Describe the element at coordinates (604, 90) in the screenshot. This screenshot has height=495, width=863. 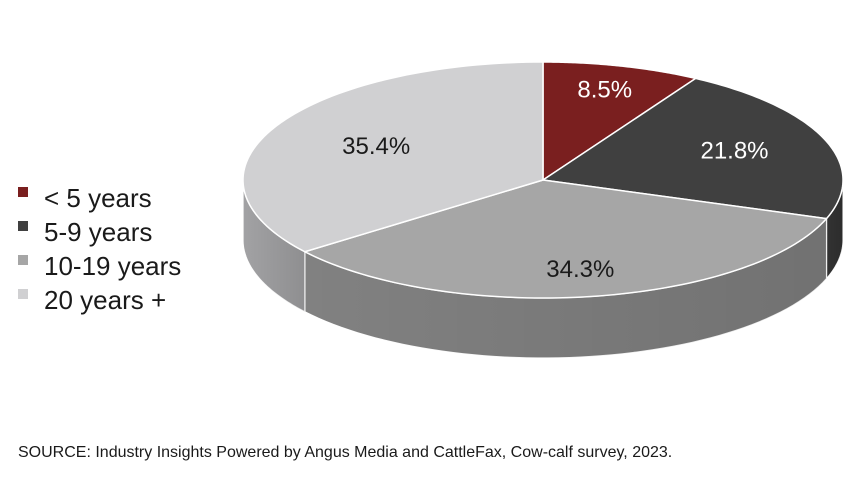
I see `data-label-1: 8.5%` at that location.